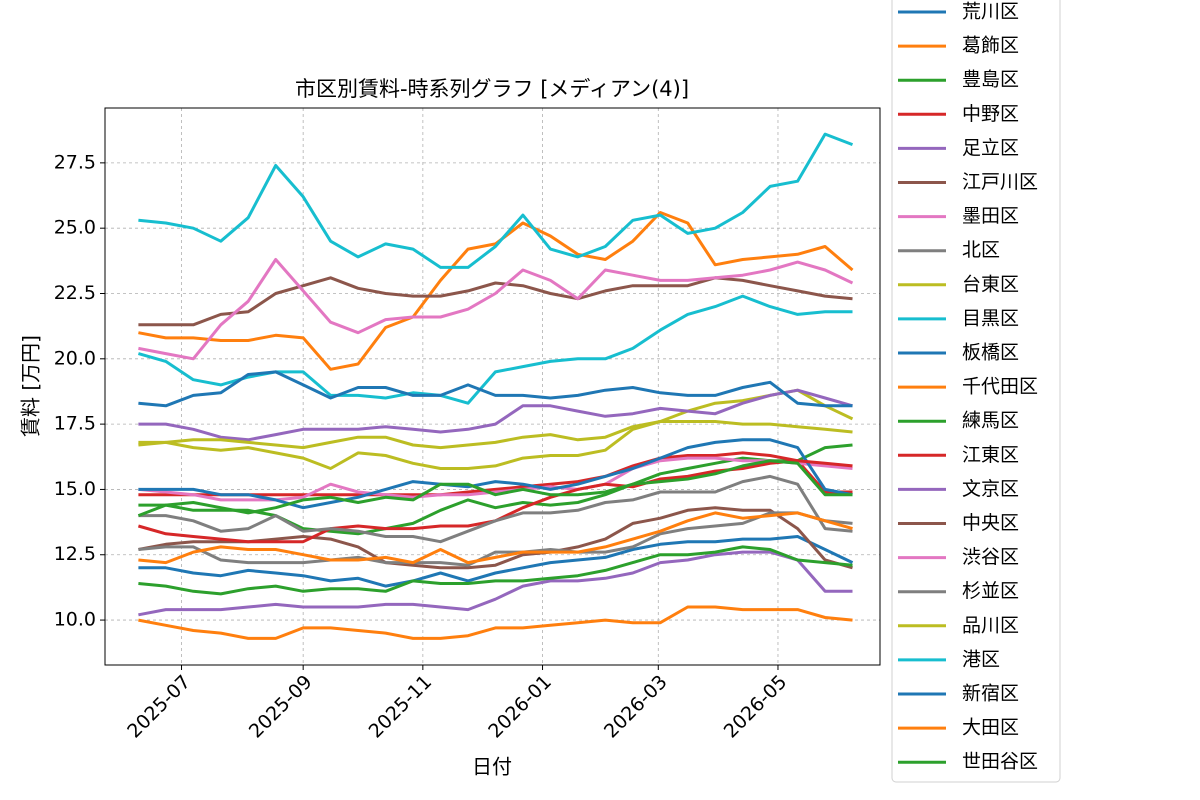 The image size is (1200, 800). What do you see at coordinates (990, 216) in the screenshot?
I see `legend-label: 墨田区` at bounding box center [990, 216].